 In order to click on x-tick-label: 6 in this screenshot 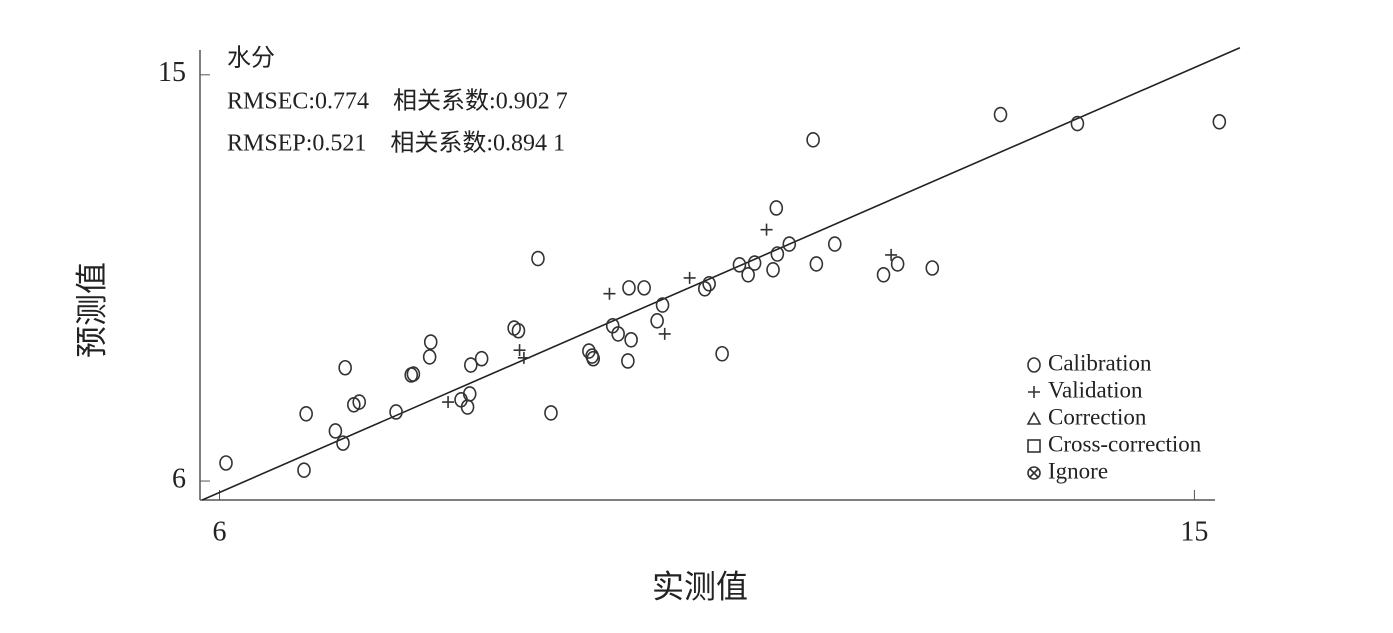, I will do `click(219, 531)`.